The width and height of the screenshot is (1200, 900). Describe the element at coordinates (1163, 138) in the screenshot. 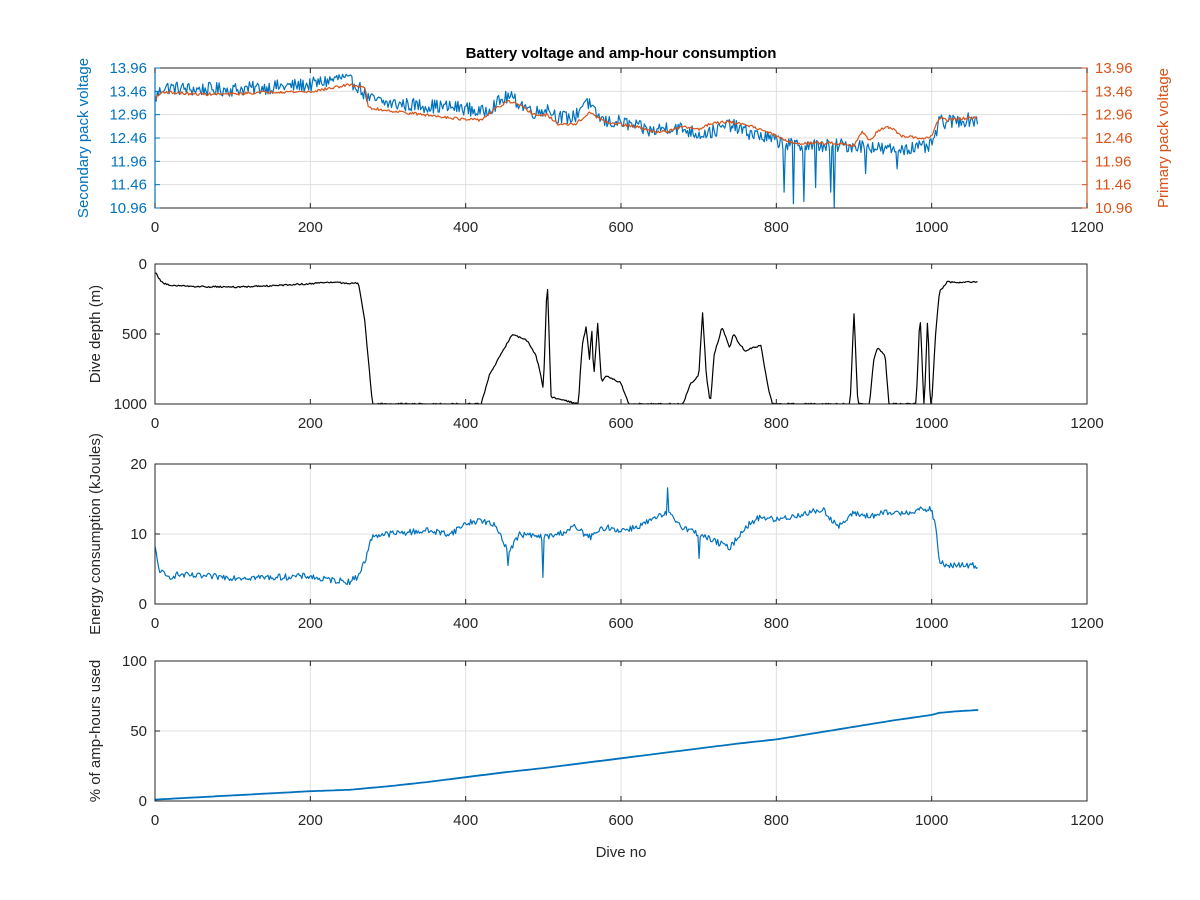

I see `primary-voltage-axis-label: Primary pack voltage` at that location.